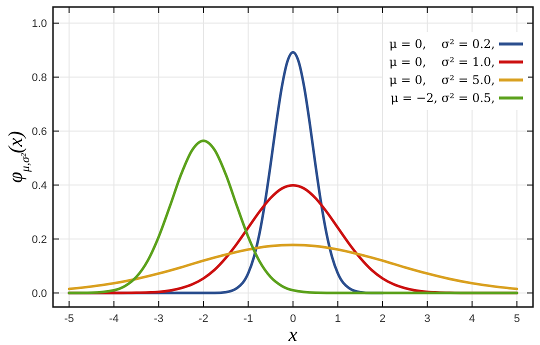  What do you see at coordinates (39, 78) in the screenshot?
I see `y-tick-label: 0.8` at bounding box center [39, 78].